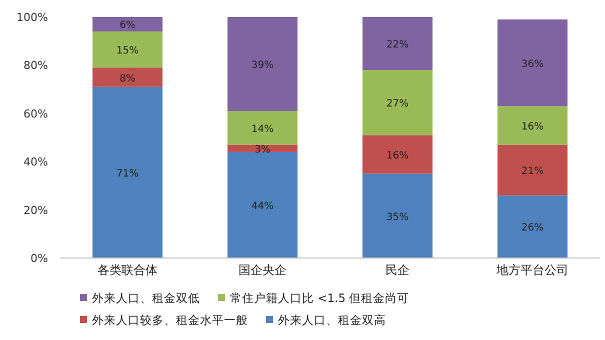  I want to click on x-tick-label: 各类联合体, so click(128, 270).